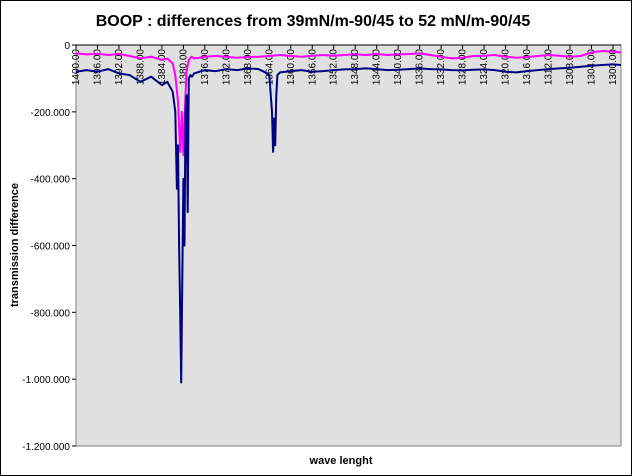 This screenshot has width=632, height=476. I want to click on x-tick-label: 1328.00, so click(463, 67).